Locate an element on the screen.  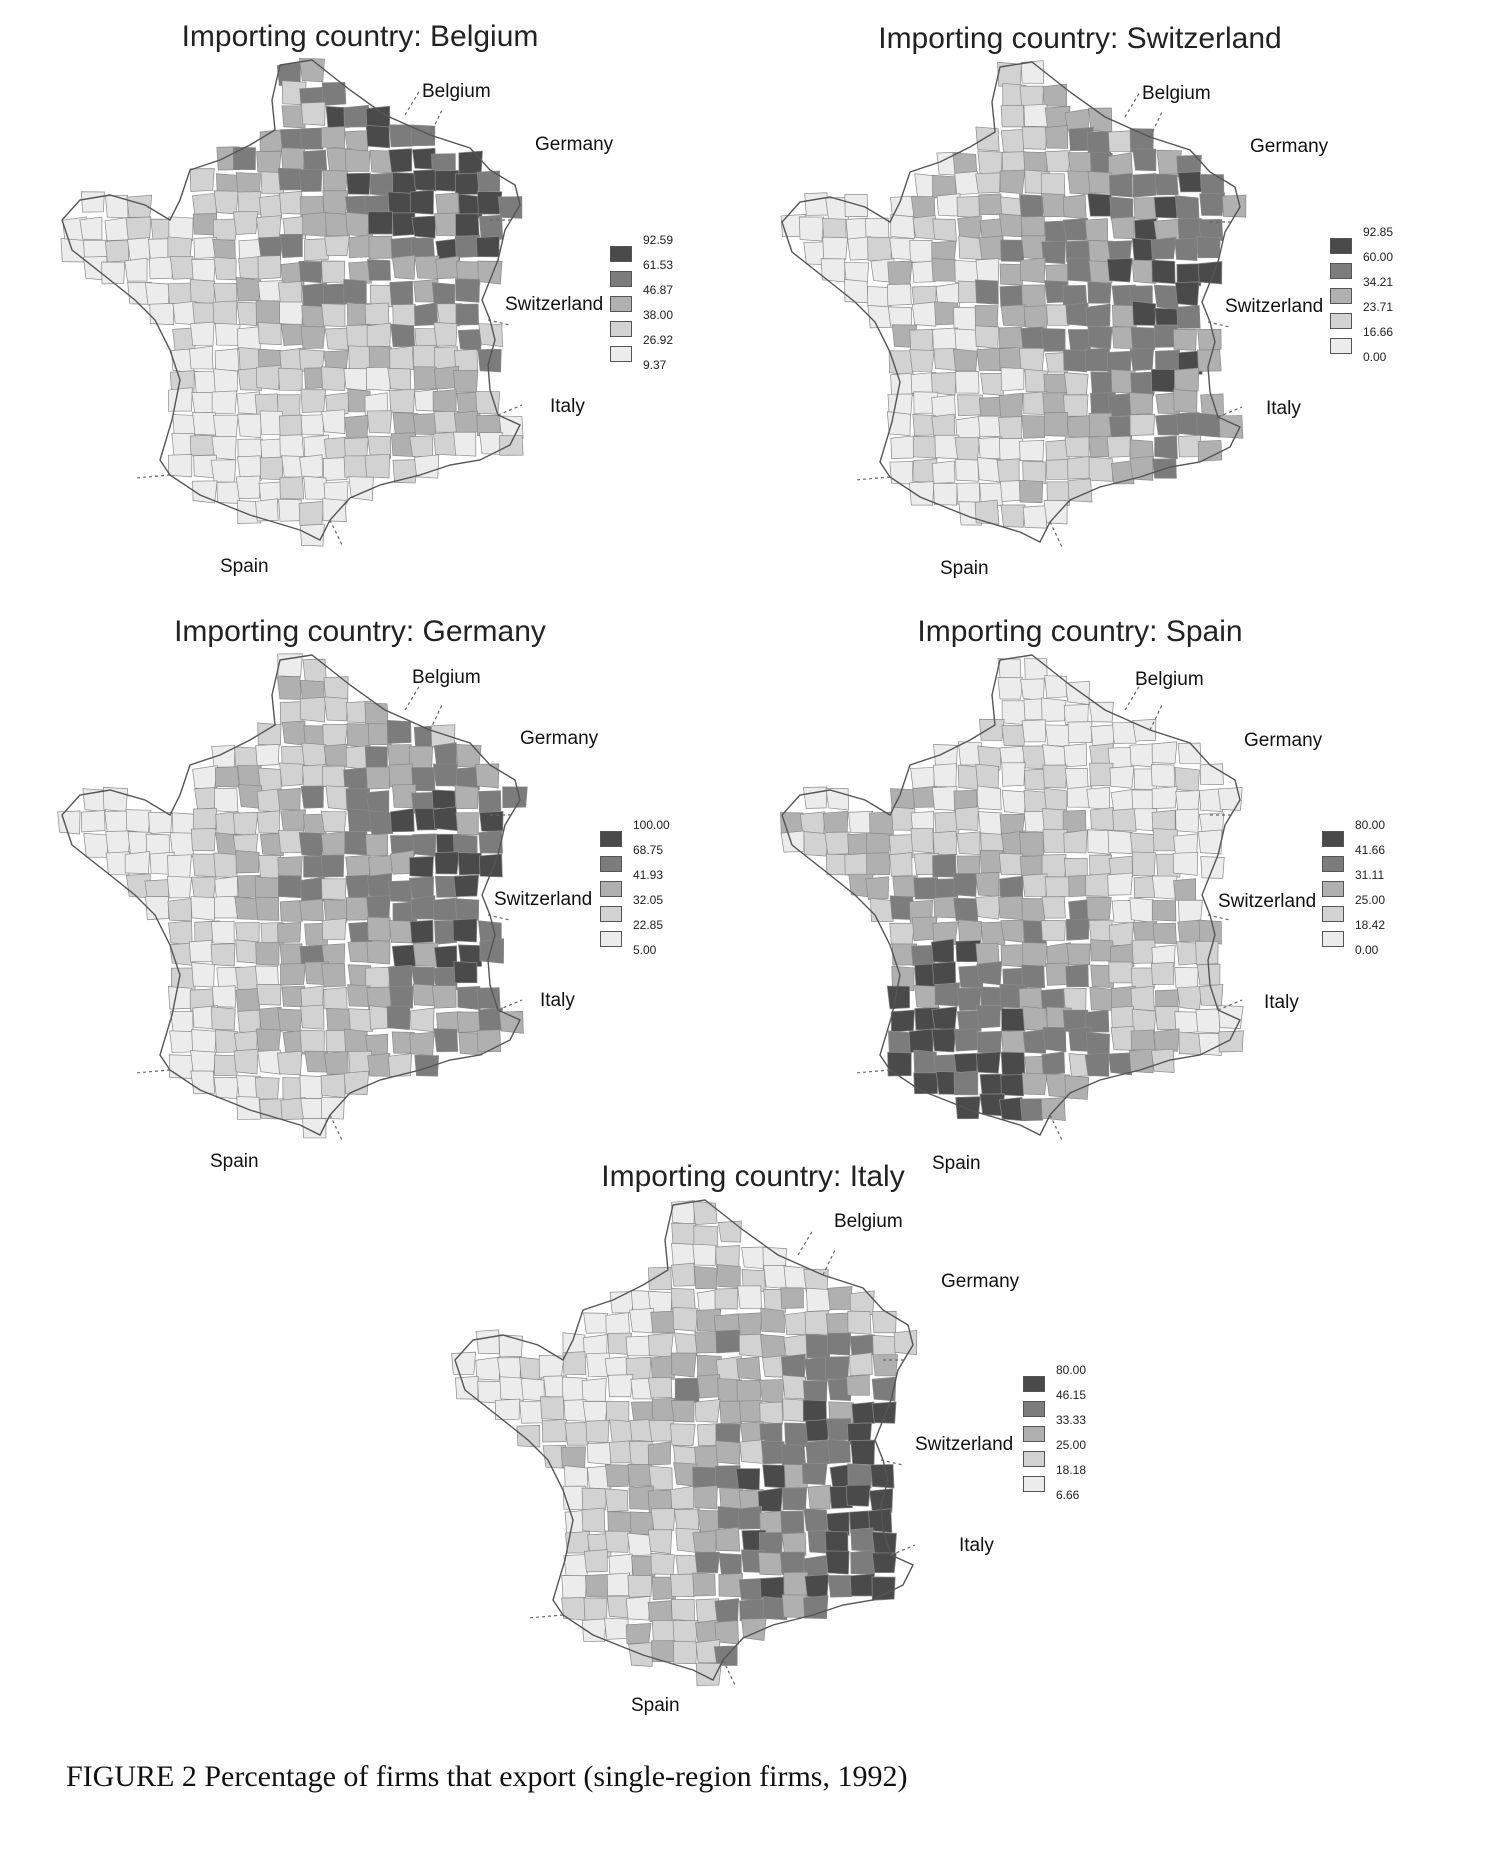
country-borders is located at coordinates (328, 317).